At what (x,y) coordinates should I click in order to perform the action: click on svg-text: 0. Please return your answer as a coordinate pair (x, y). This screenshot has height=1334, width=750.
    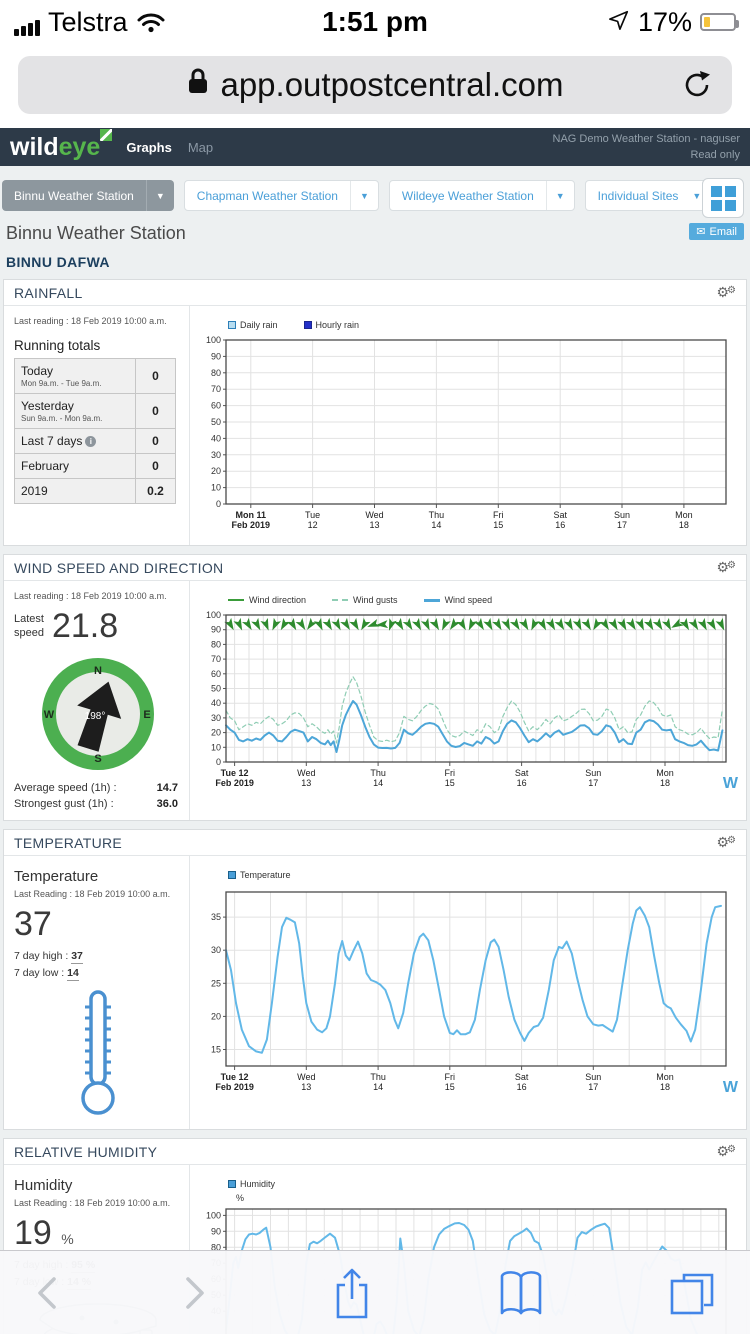
    Looking at the image, I should click on (218, 504).